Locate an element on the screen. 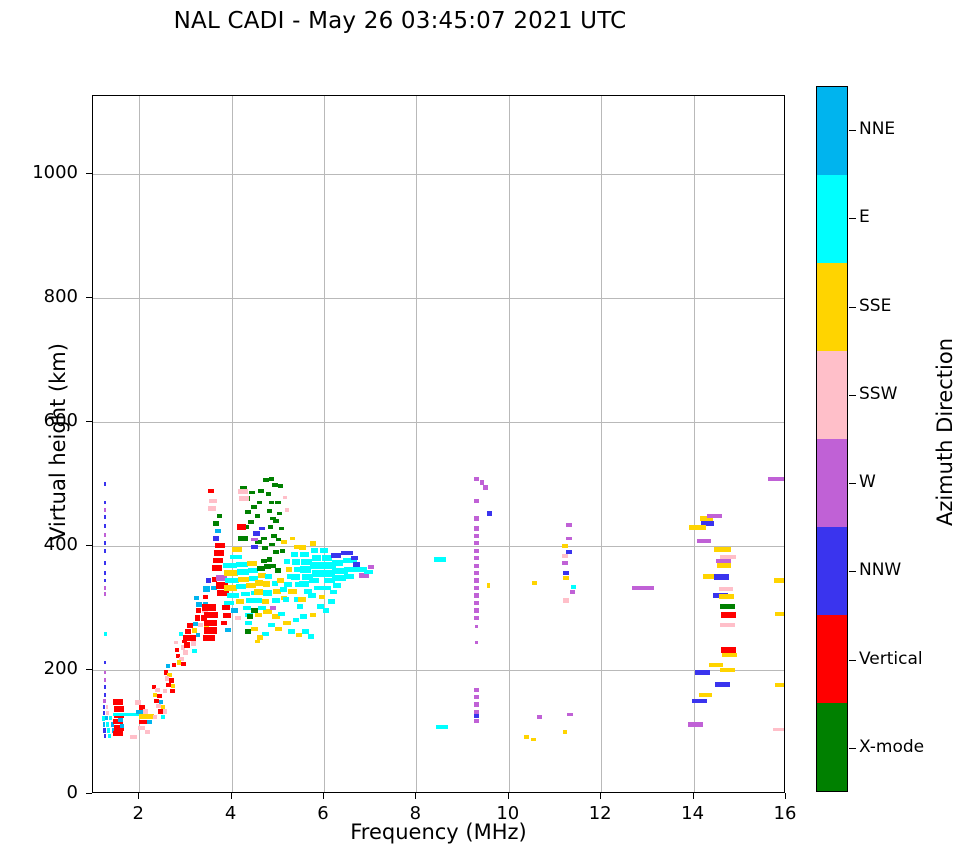 The image size is (958, 857). colorbar-label-ssw: SSW is located at coordinates (878, 393).